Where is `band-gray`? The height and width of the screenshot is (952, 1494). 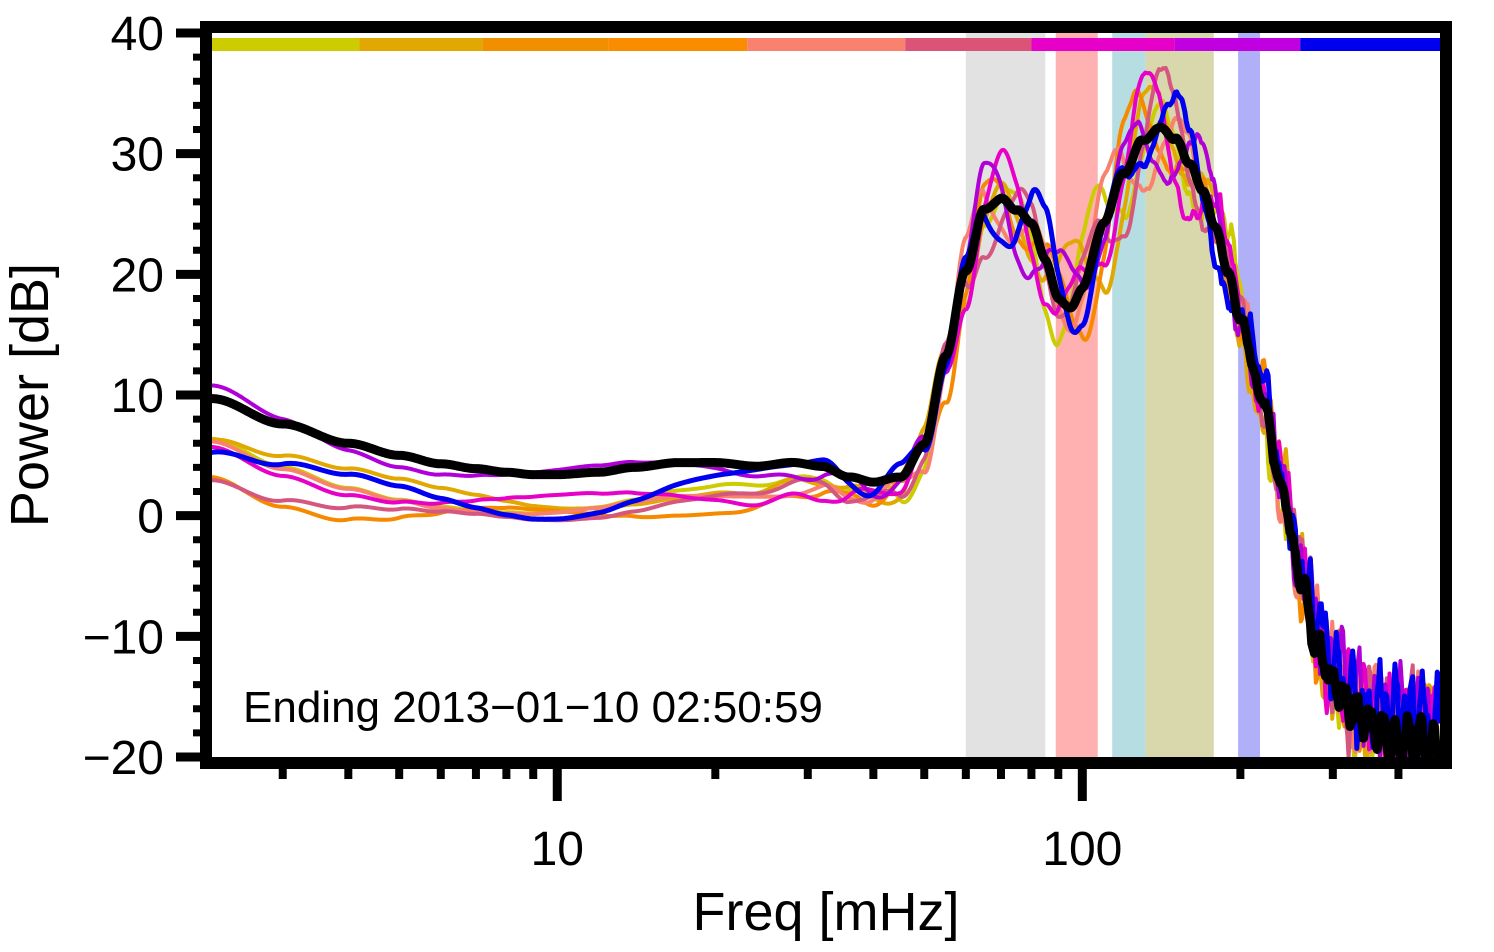 band-gray is located at coordinates (1005, 395).